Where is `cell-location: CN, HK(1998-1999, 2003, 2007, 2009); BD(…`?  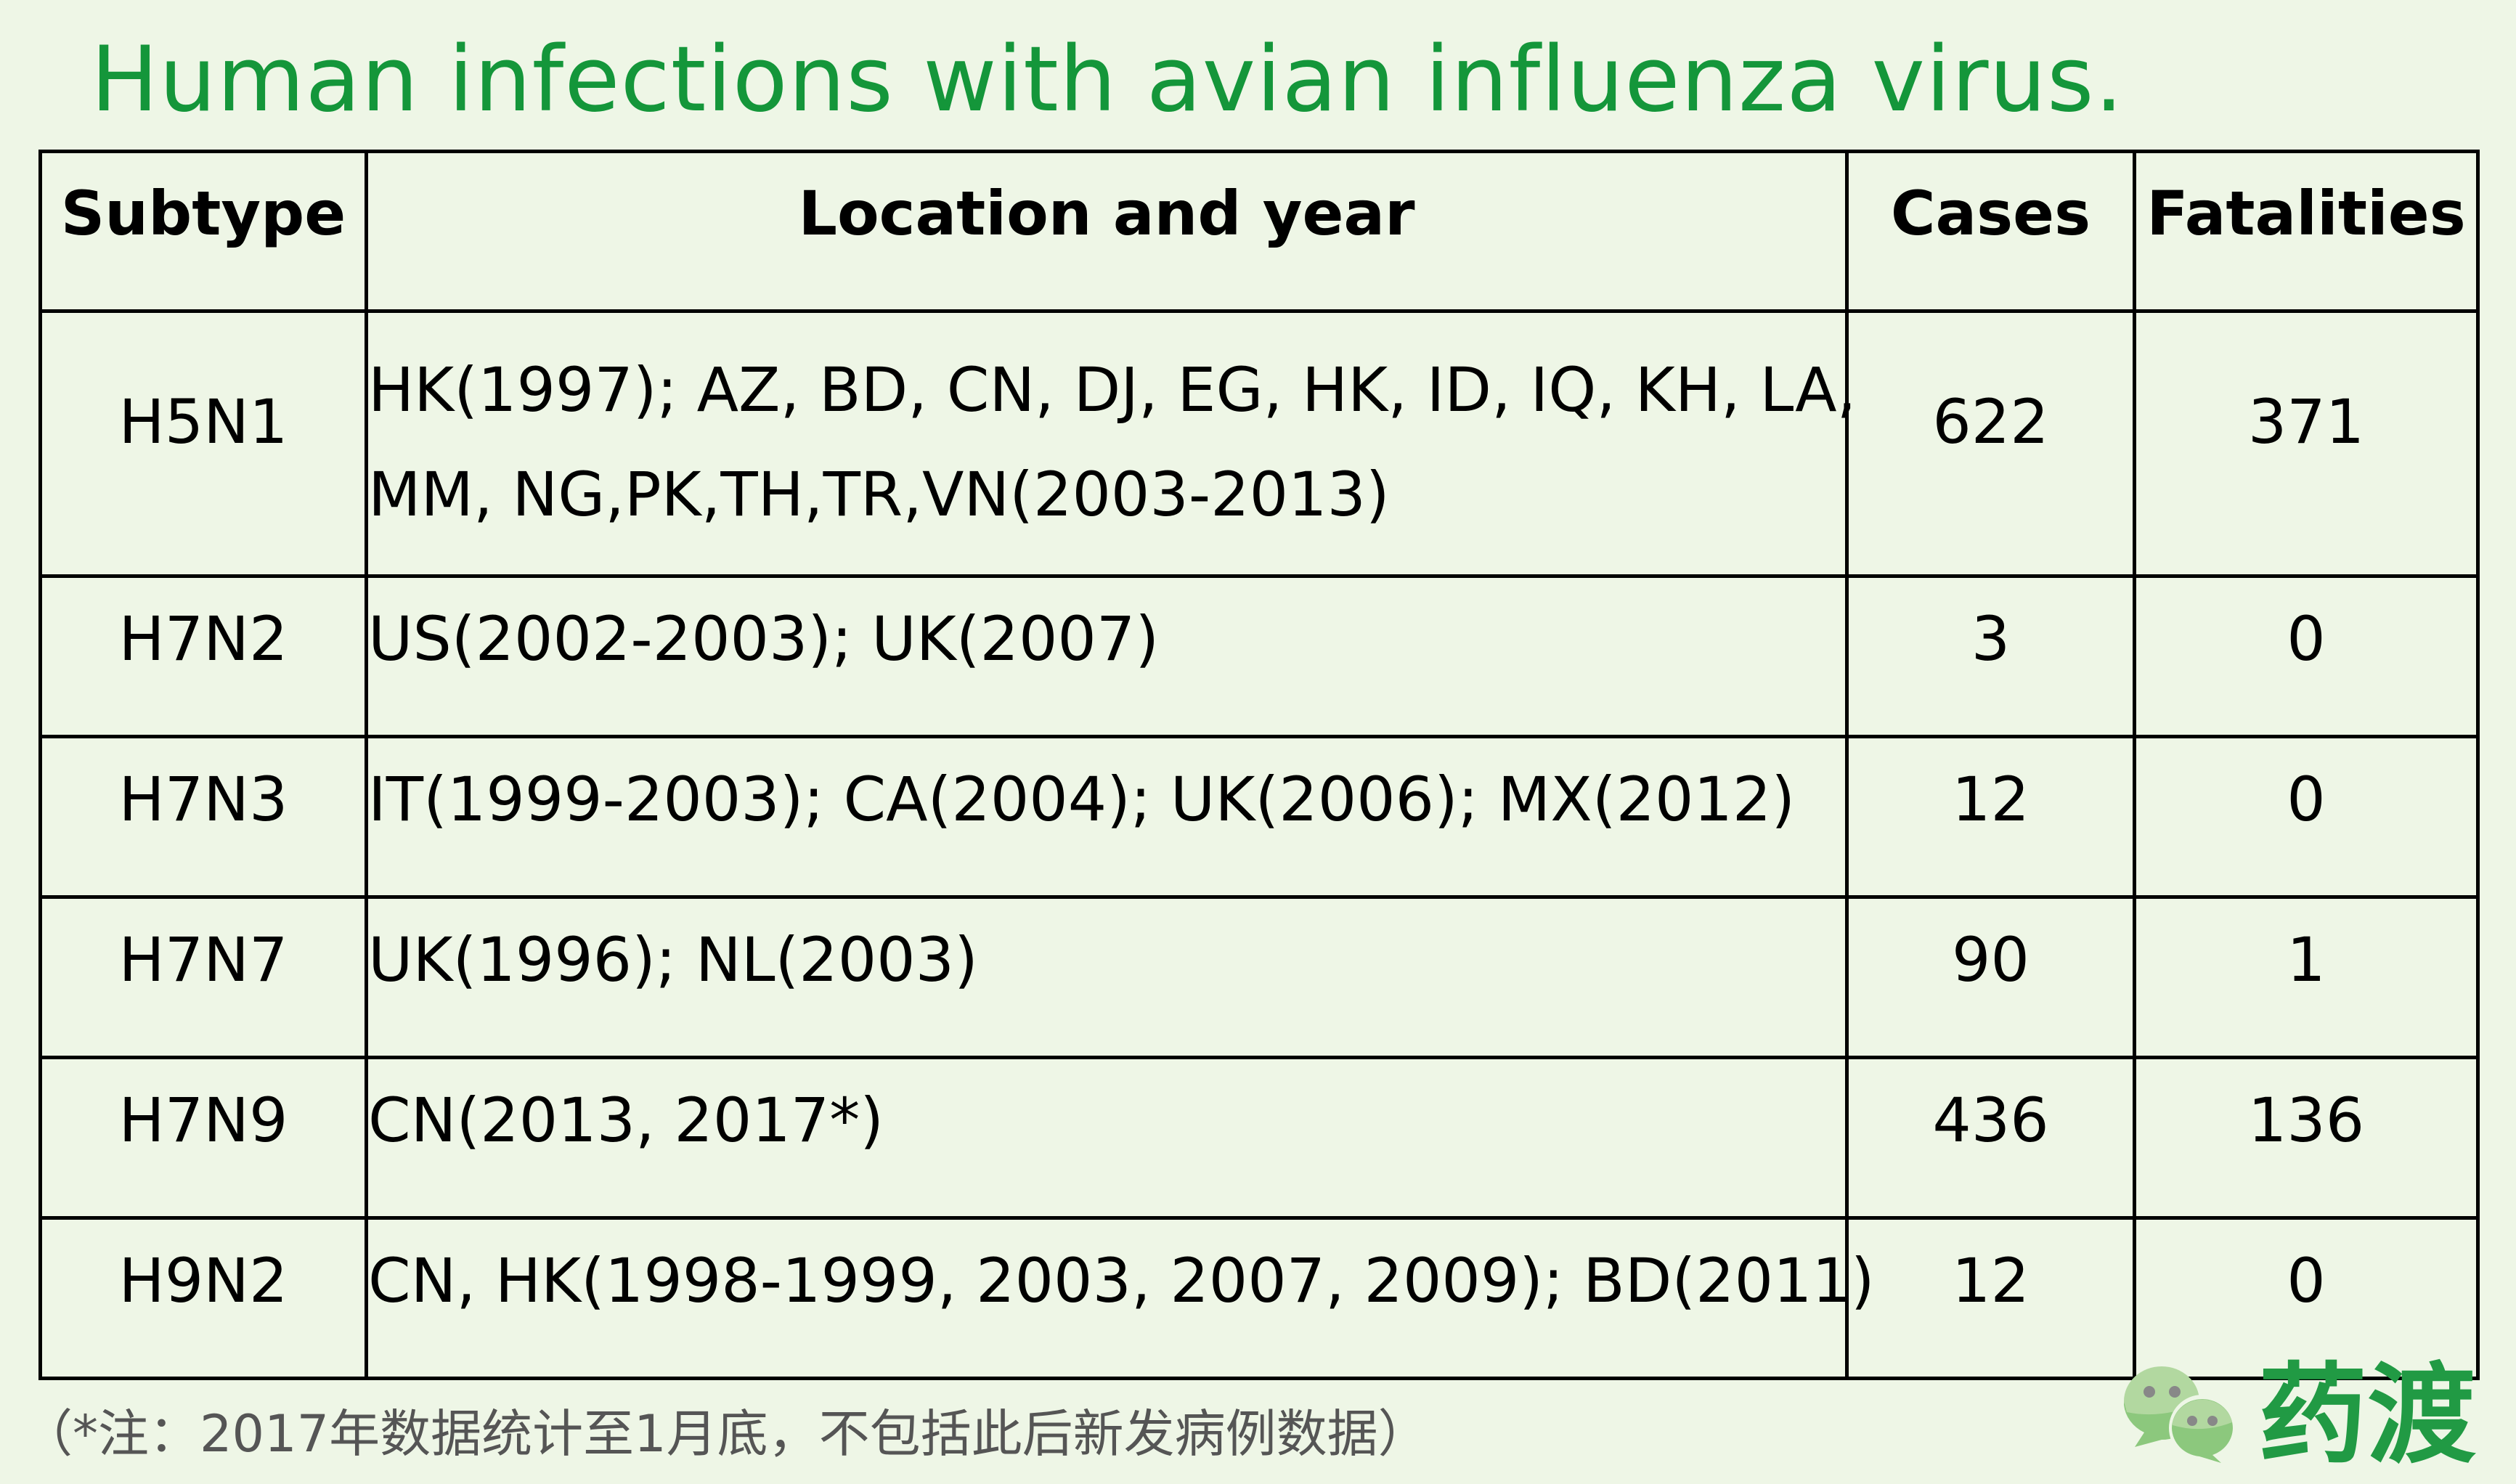
cell-location: CN, HK(1998-1999, 2003, 2007, 2009); BD(… is located at coordinates (1120, 1298).